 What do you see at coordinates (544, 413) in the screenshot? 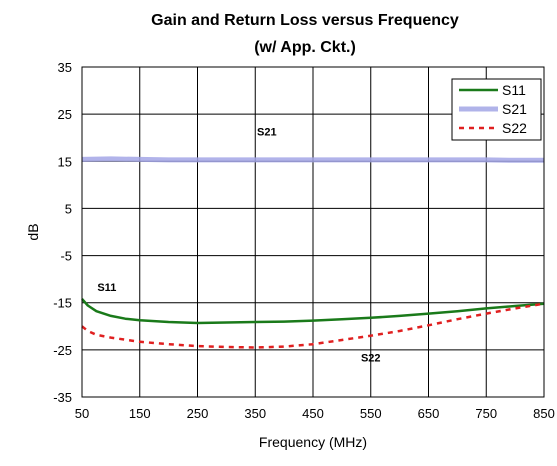
I see `x-tick-label: 850` at bounding box center [544, 413].